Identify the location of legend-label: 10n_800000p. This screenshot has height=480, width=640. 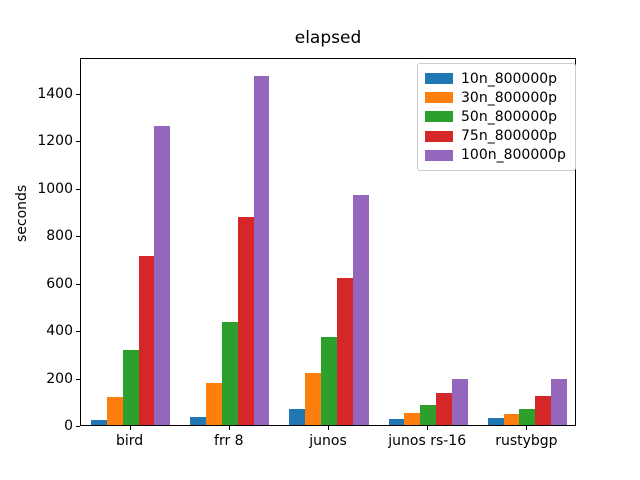
(509, 78).